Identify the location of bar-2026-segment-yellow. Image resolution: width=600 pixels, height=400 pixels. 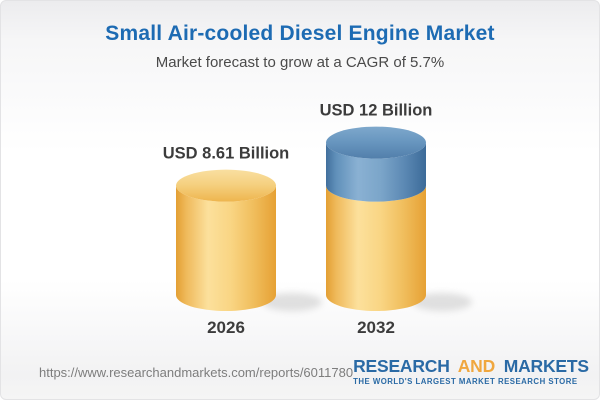
(226, 248).